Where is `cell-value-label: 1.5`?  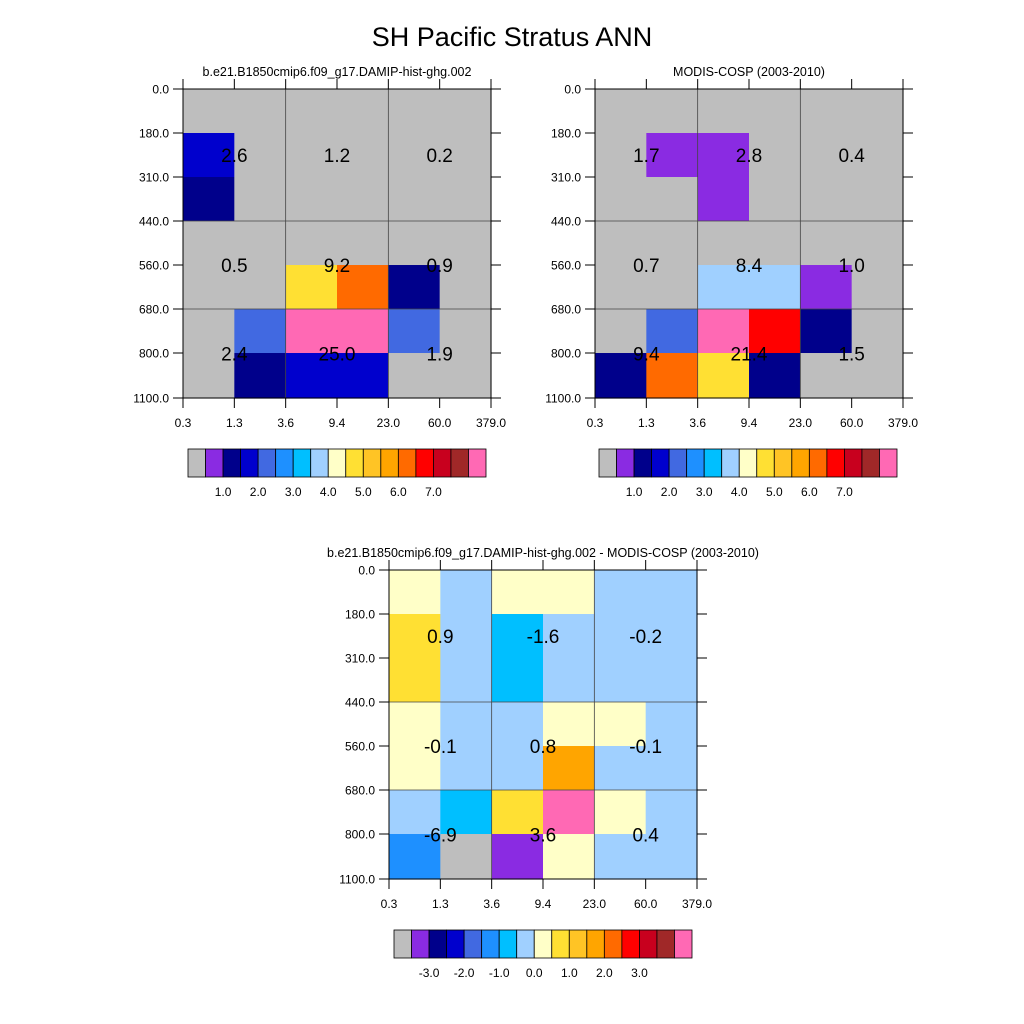
cell-value-label: 1.5 is located at coordinates (851, 355).